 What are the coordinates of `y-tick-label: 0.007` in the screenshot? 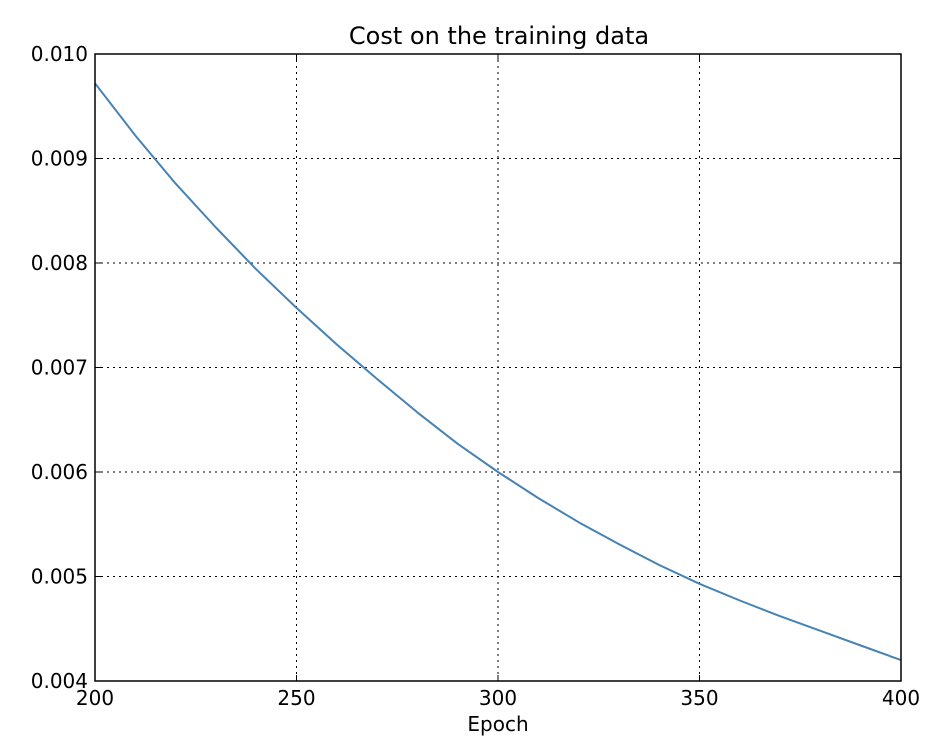 It's located at (59, 368).